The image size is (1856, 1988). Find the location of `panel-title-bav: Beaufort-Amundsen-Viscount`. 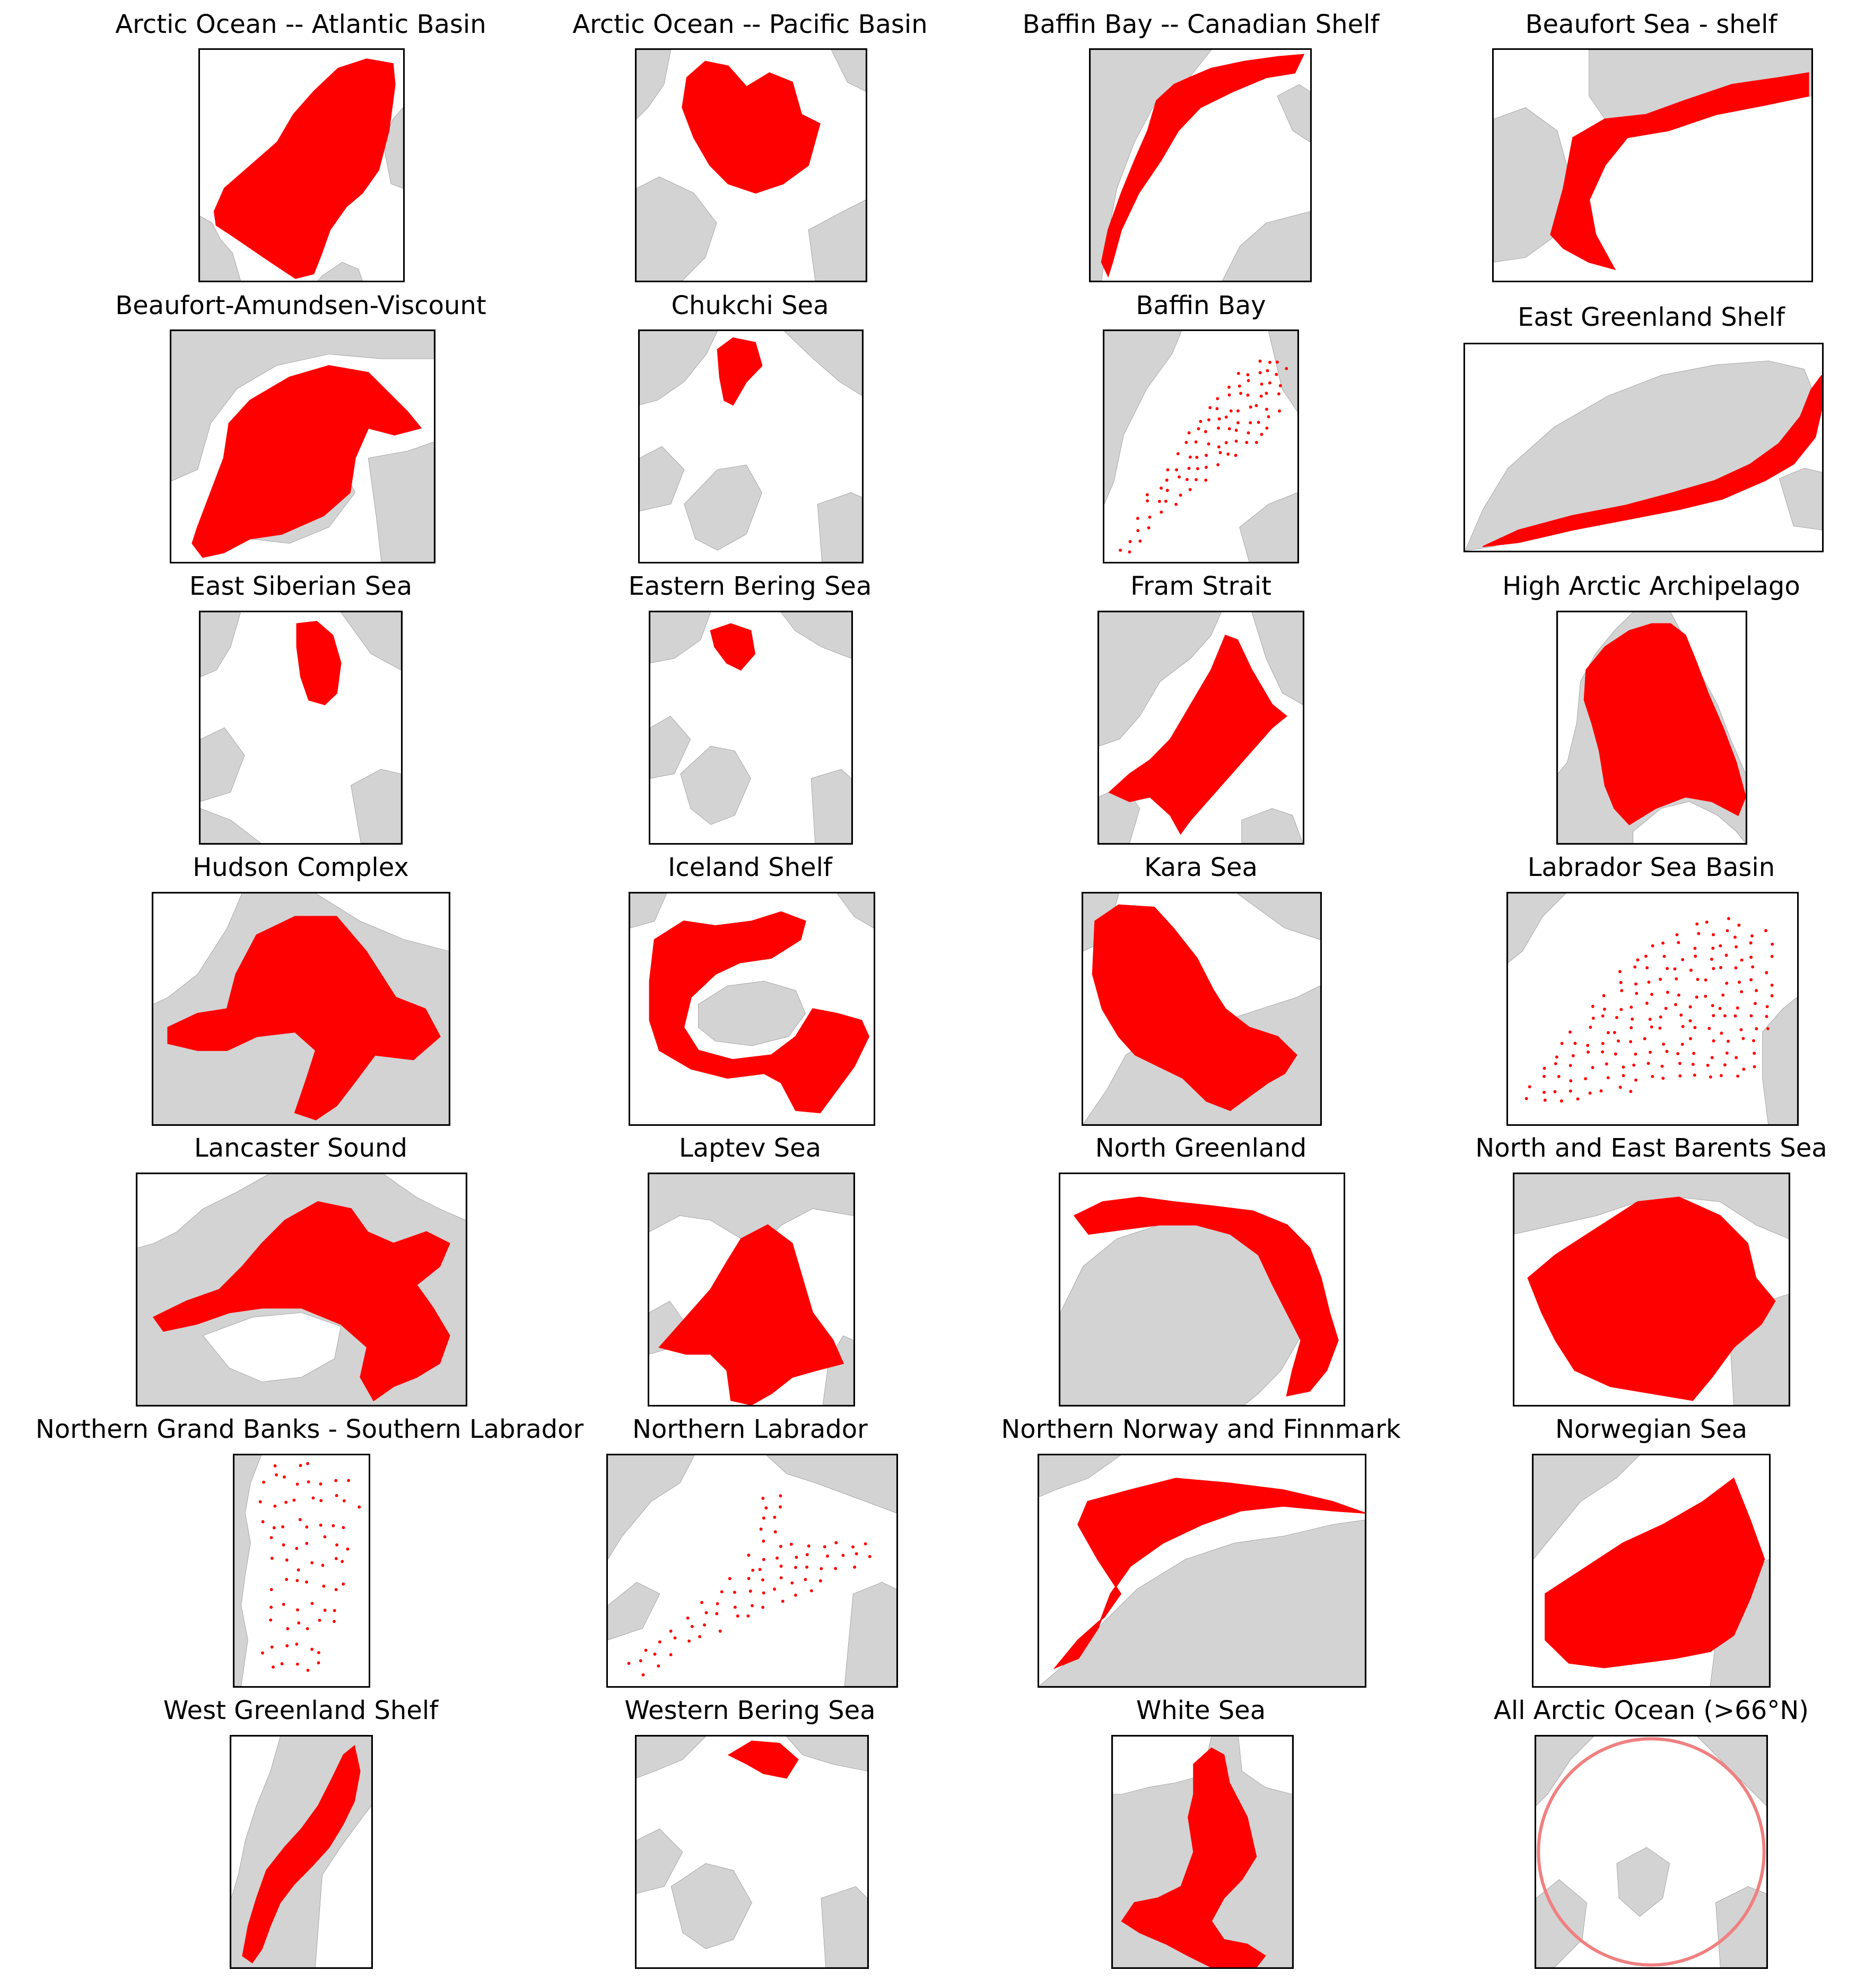

panel-title-bav: Beaufort-Amundsen-Viscount is located at coordinates (300, 305).